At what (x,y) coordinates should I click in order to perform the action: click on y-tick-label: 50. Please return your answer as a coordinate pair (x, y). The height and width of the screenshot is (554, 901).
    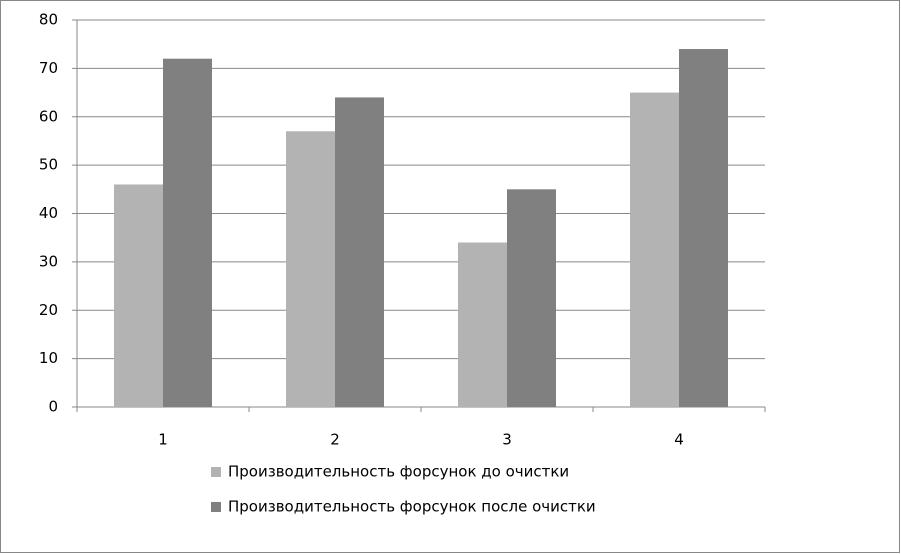
    Looking at the image, I should click on (48, 165).